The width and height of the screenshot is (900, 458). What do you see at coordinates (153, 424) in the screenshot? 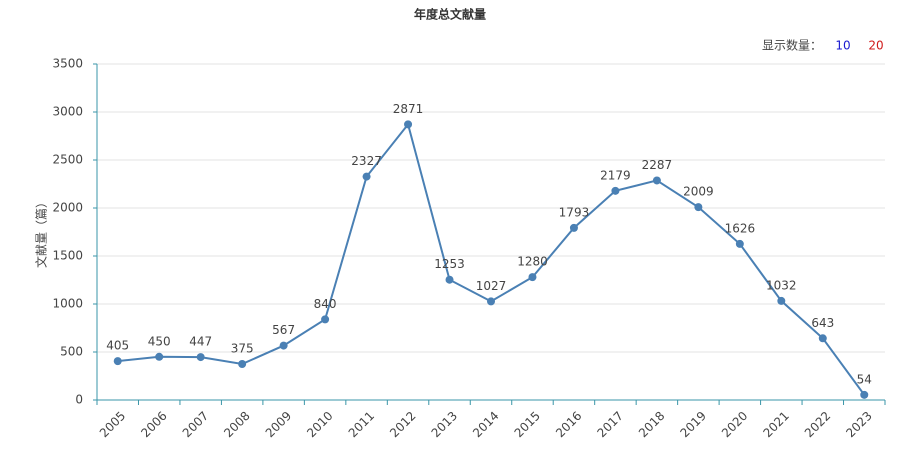
I see `x-tick-label: 2006` at bounding box center [153, 424].